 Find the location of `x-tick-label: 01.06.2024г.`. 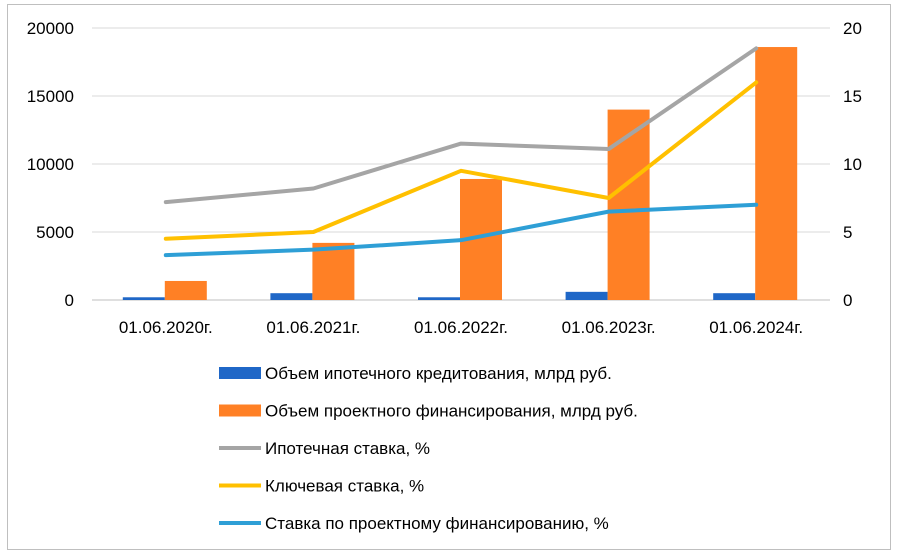

x-tick-label: 01.06.2024г. is located at coordinates (756, 327).